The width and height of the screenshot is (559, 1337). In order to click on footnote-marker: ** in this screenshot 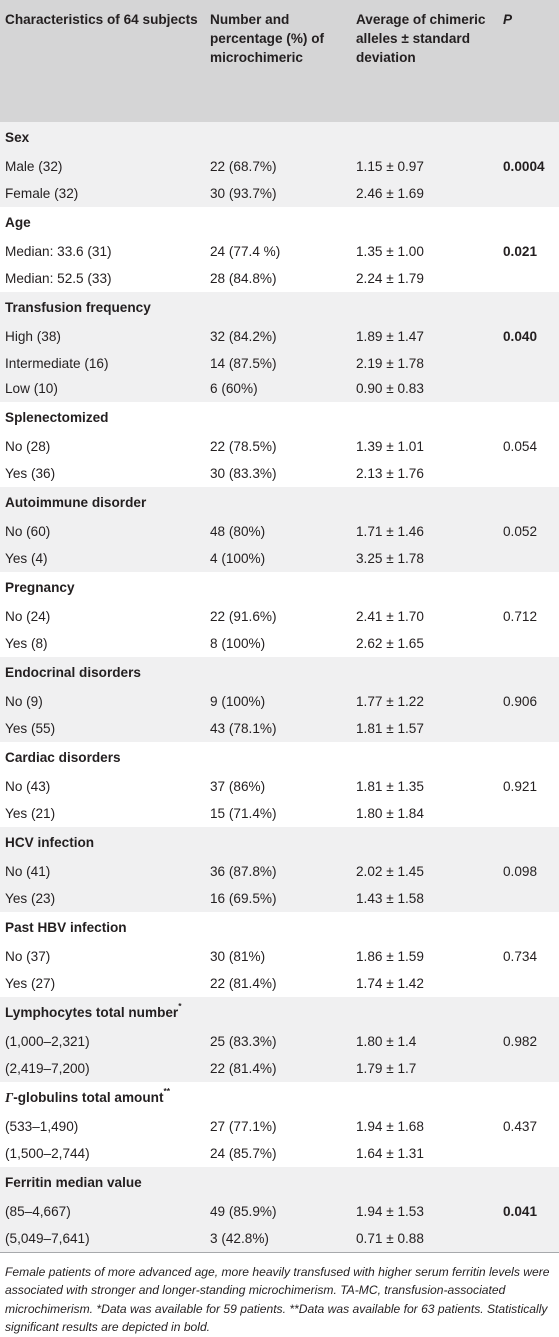, I will do `click(167, 1091)`.